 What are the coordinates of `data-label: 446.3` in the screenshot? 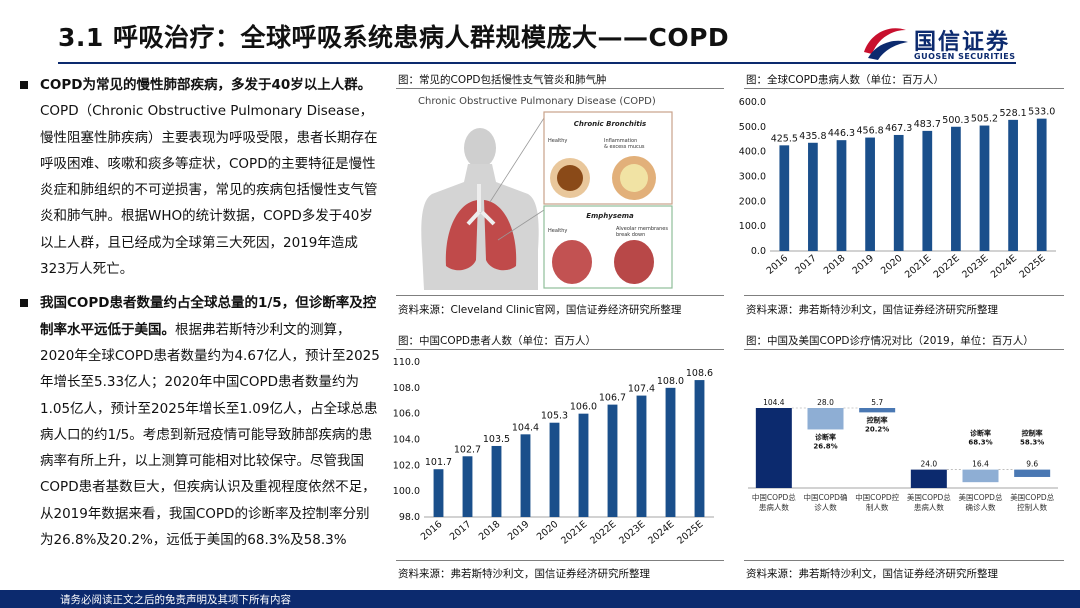 It's located at (841, 133).